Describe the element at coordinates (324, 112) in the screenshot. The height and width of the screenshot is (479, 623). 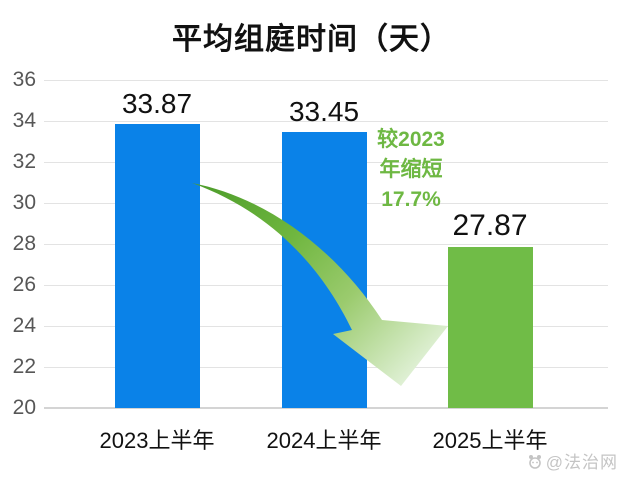
I see `data-label: 33.45` at that location.